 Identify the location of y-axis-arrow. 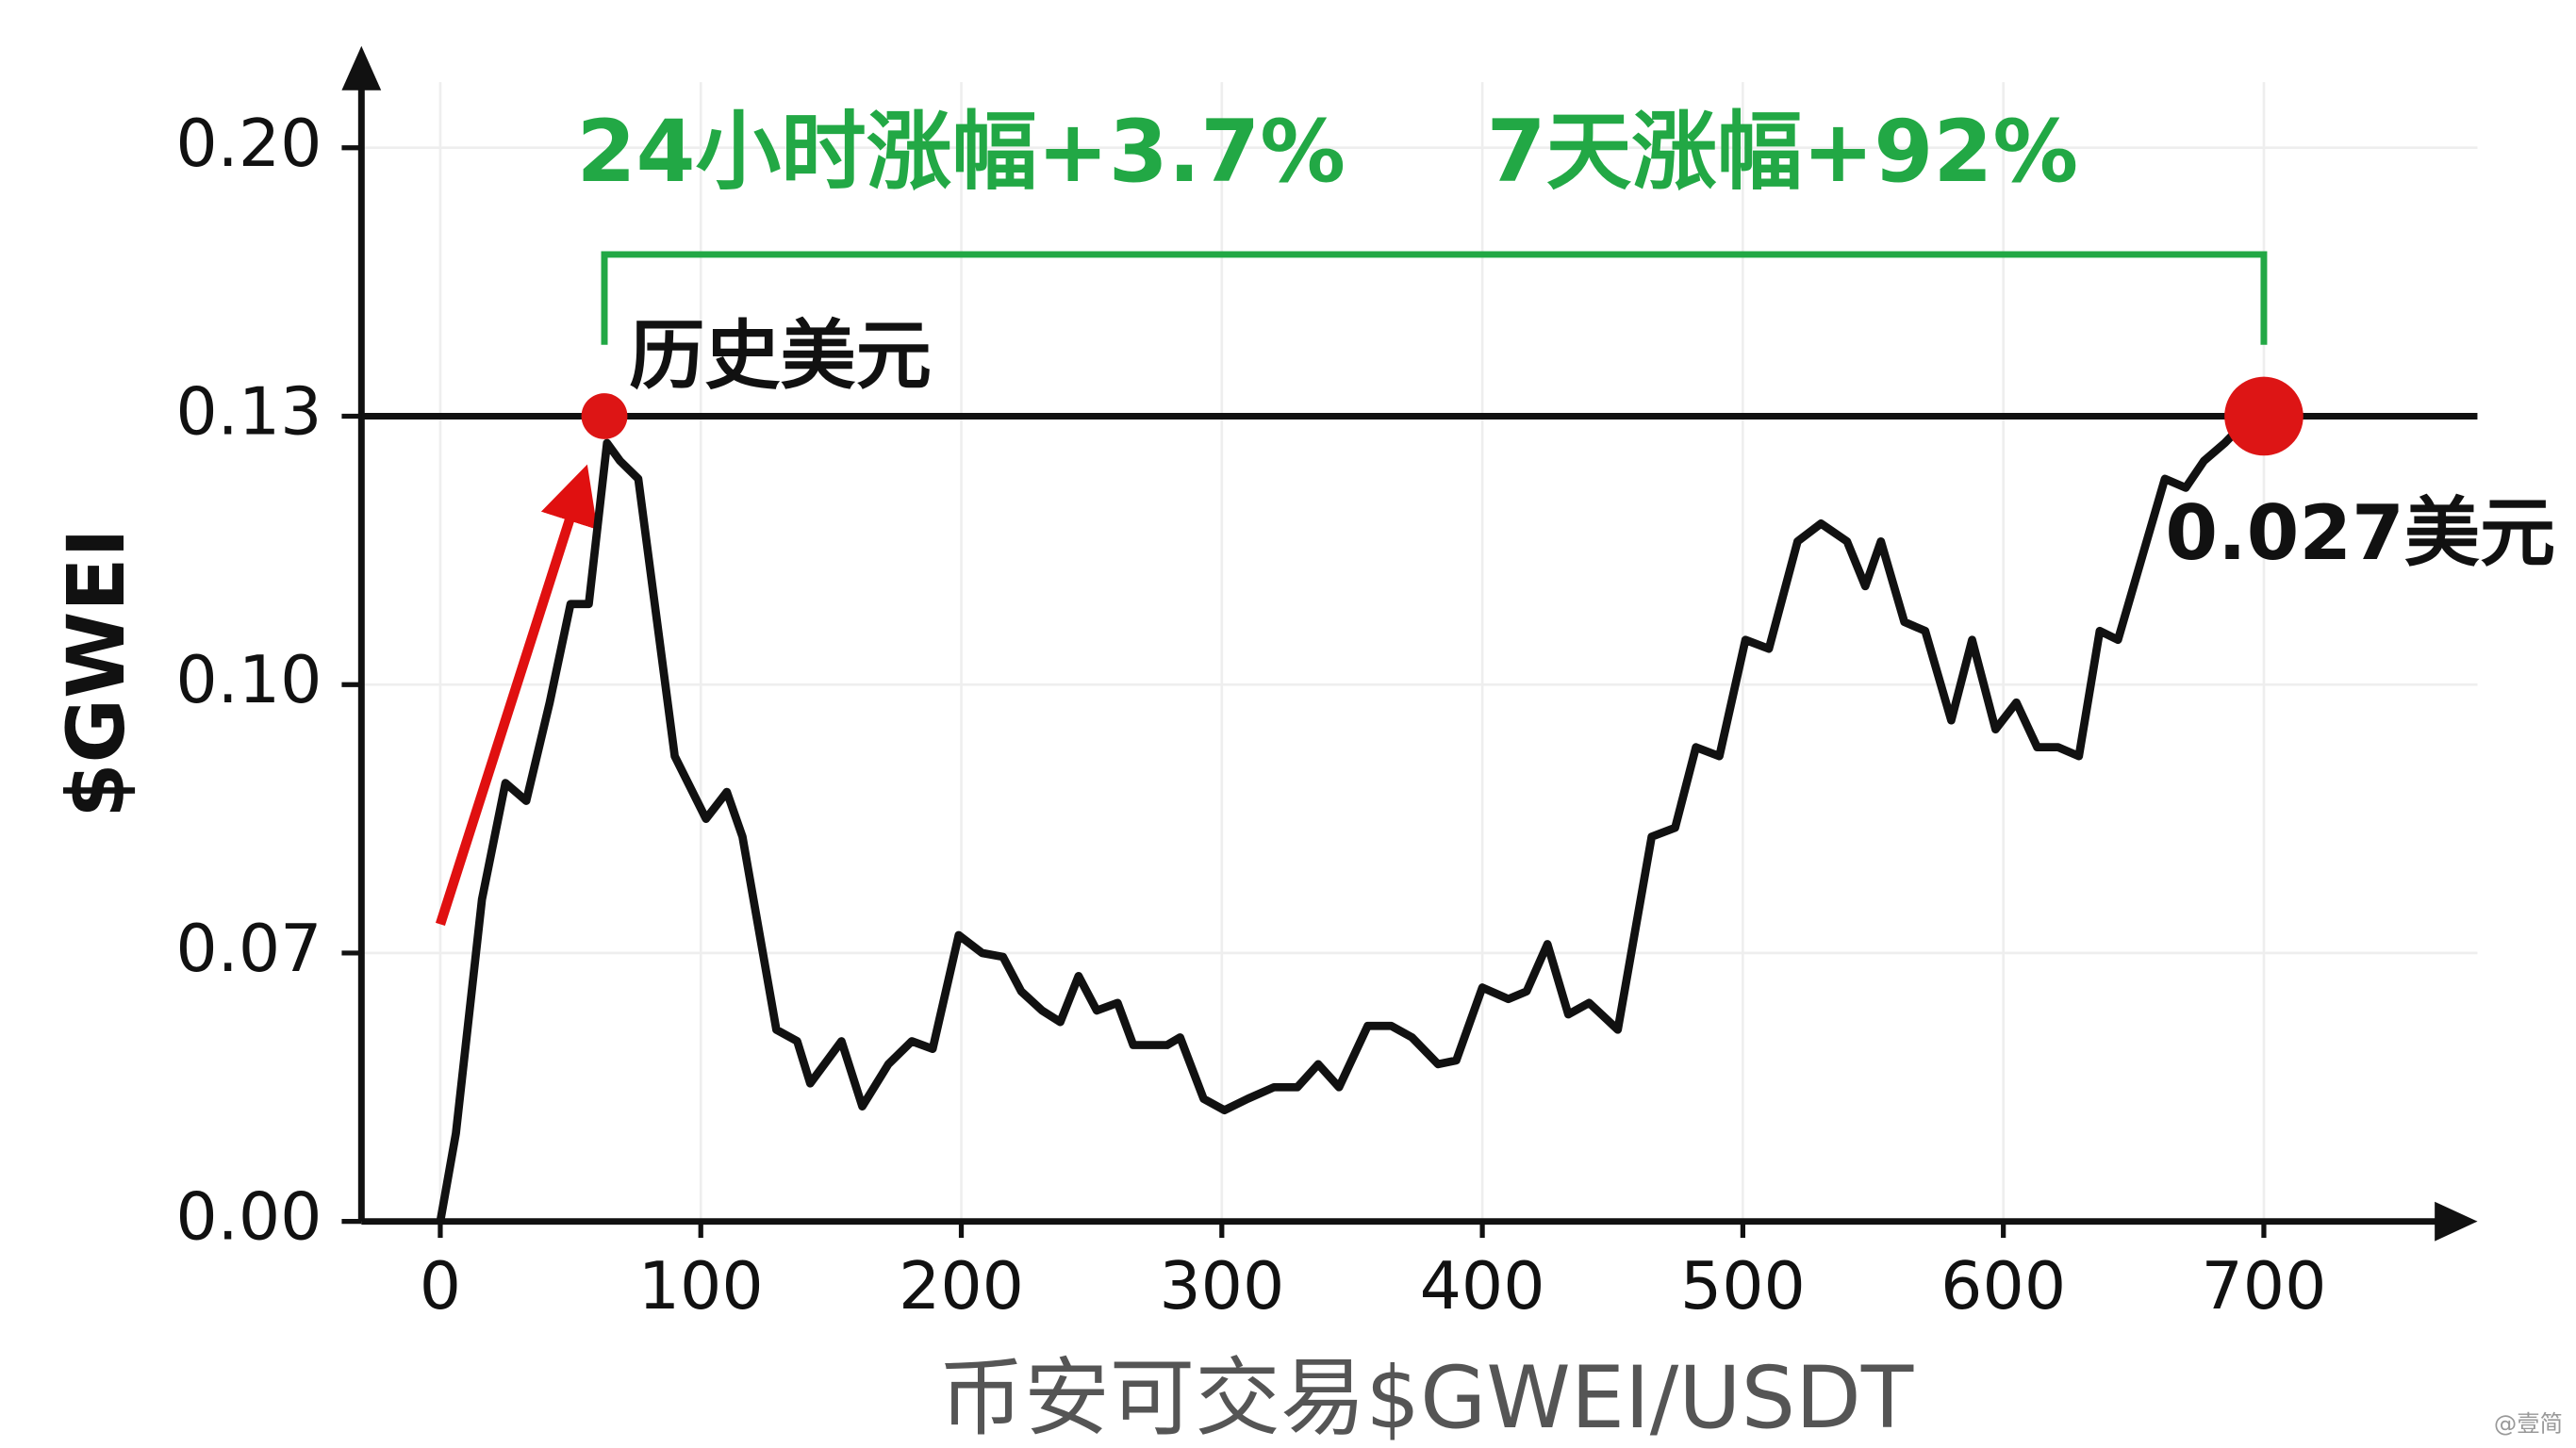
(361, 67).